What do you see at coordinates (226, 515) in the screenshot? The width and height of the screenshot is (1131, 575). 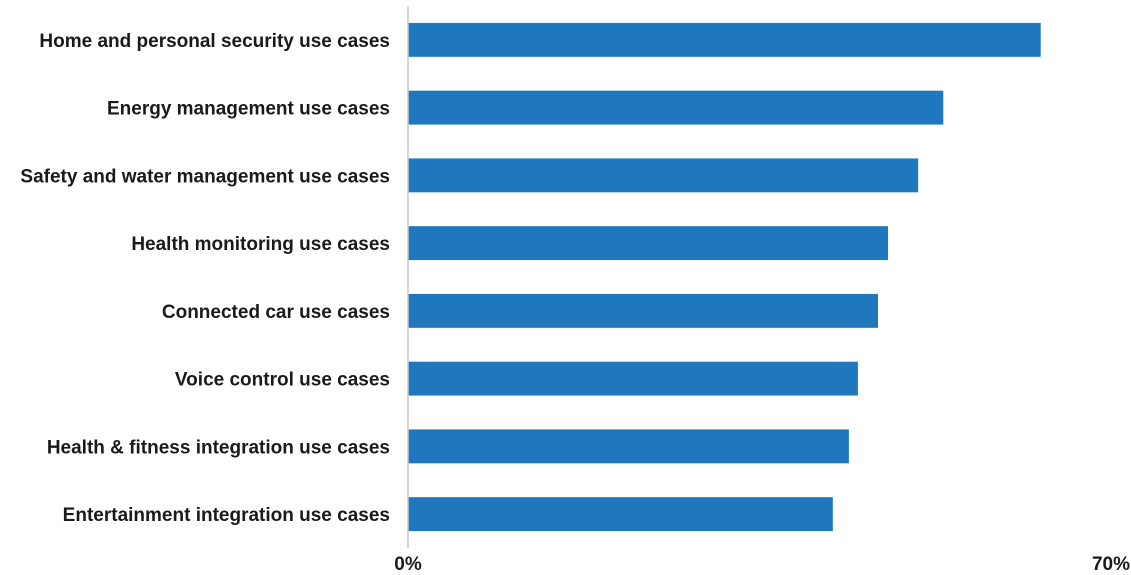 I see `category-label: Entertainment integration use cases` at bounding box center [226, 515].